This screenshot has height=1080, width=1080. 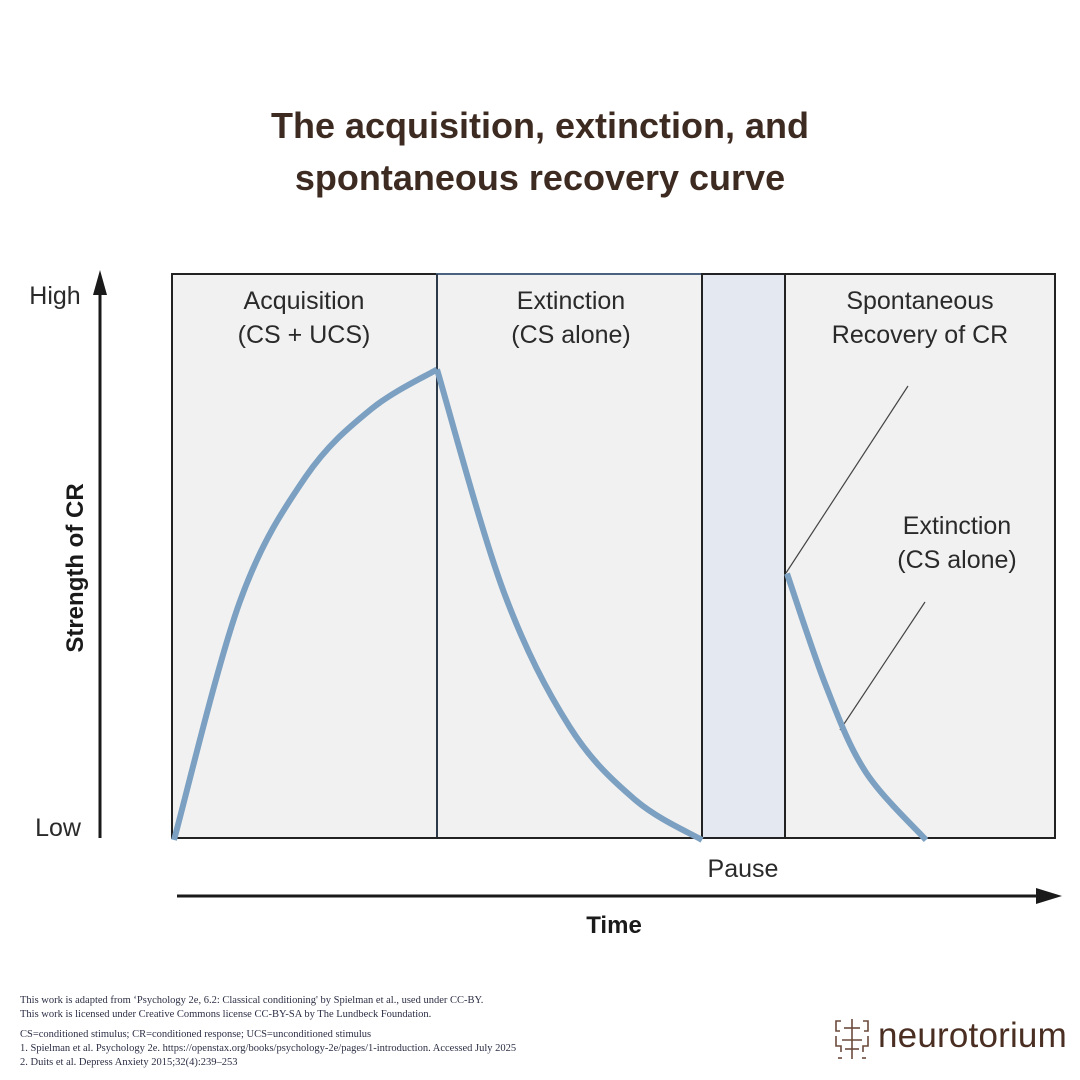 What do you see at coordinates (847, 479) in the screenshot?
I see `annotation-leader-upper` at bounding box center [847, 479].